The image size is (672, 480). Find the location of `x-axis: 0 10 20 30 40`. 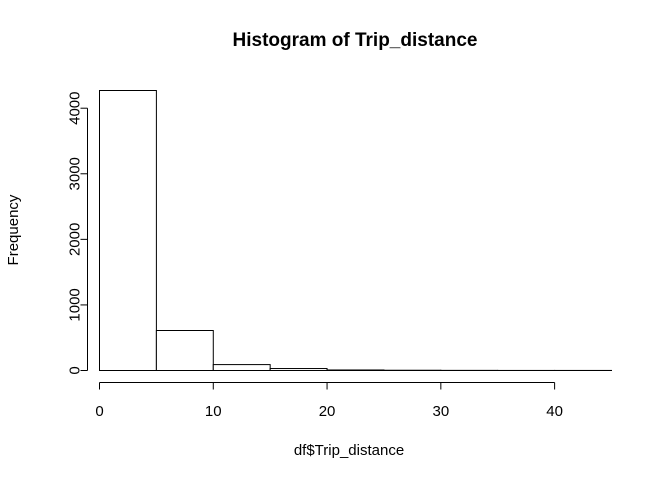

x-axis: 0 10 20 30 40 is located at coordinates (329, 401).